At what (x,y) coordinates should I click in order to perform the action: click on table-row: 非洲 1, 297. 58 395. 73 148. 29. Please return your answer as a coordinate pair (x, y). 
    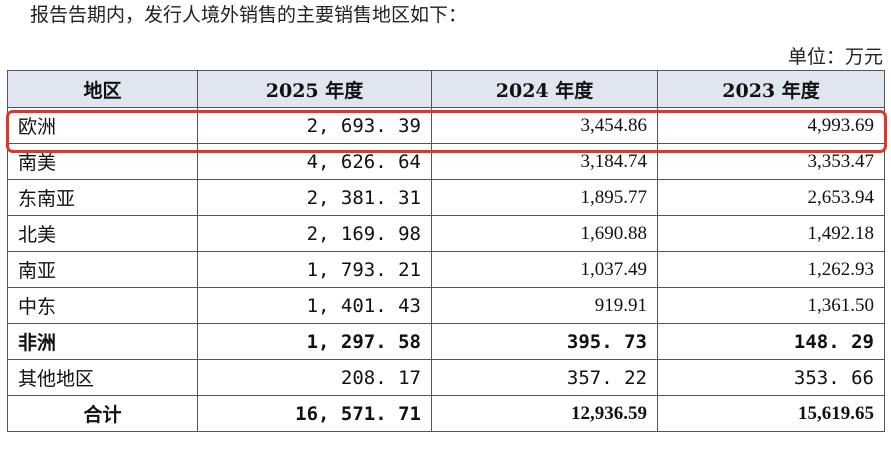
    Looking at the image, I should click on (446, 341).